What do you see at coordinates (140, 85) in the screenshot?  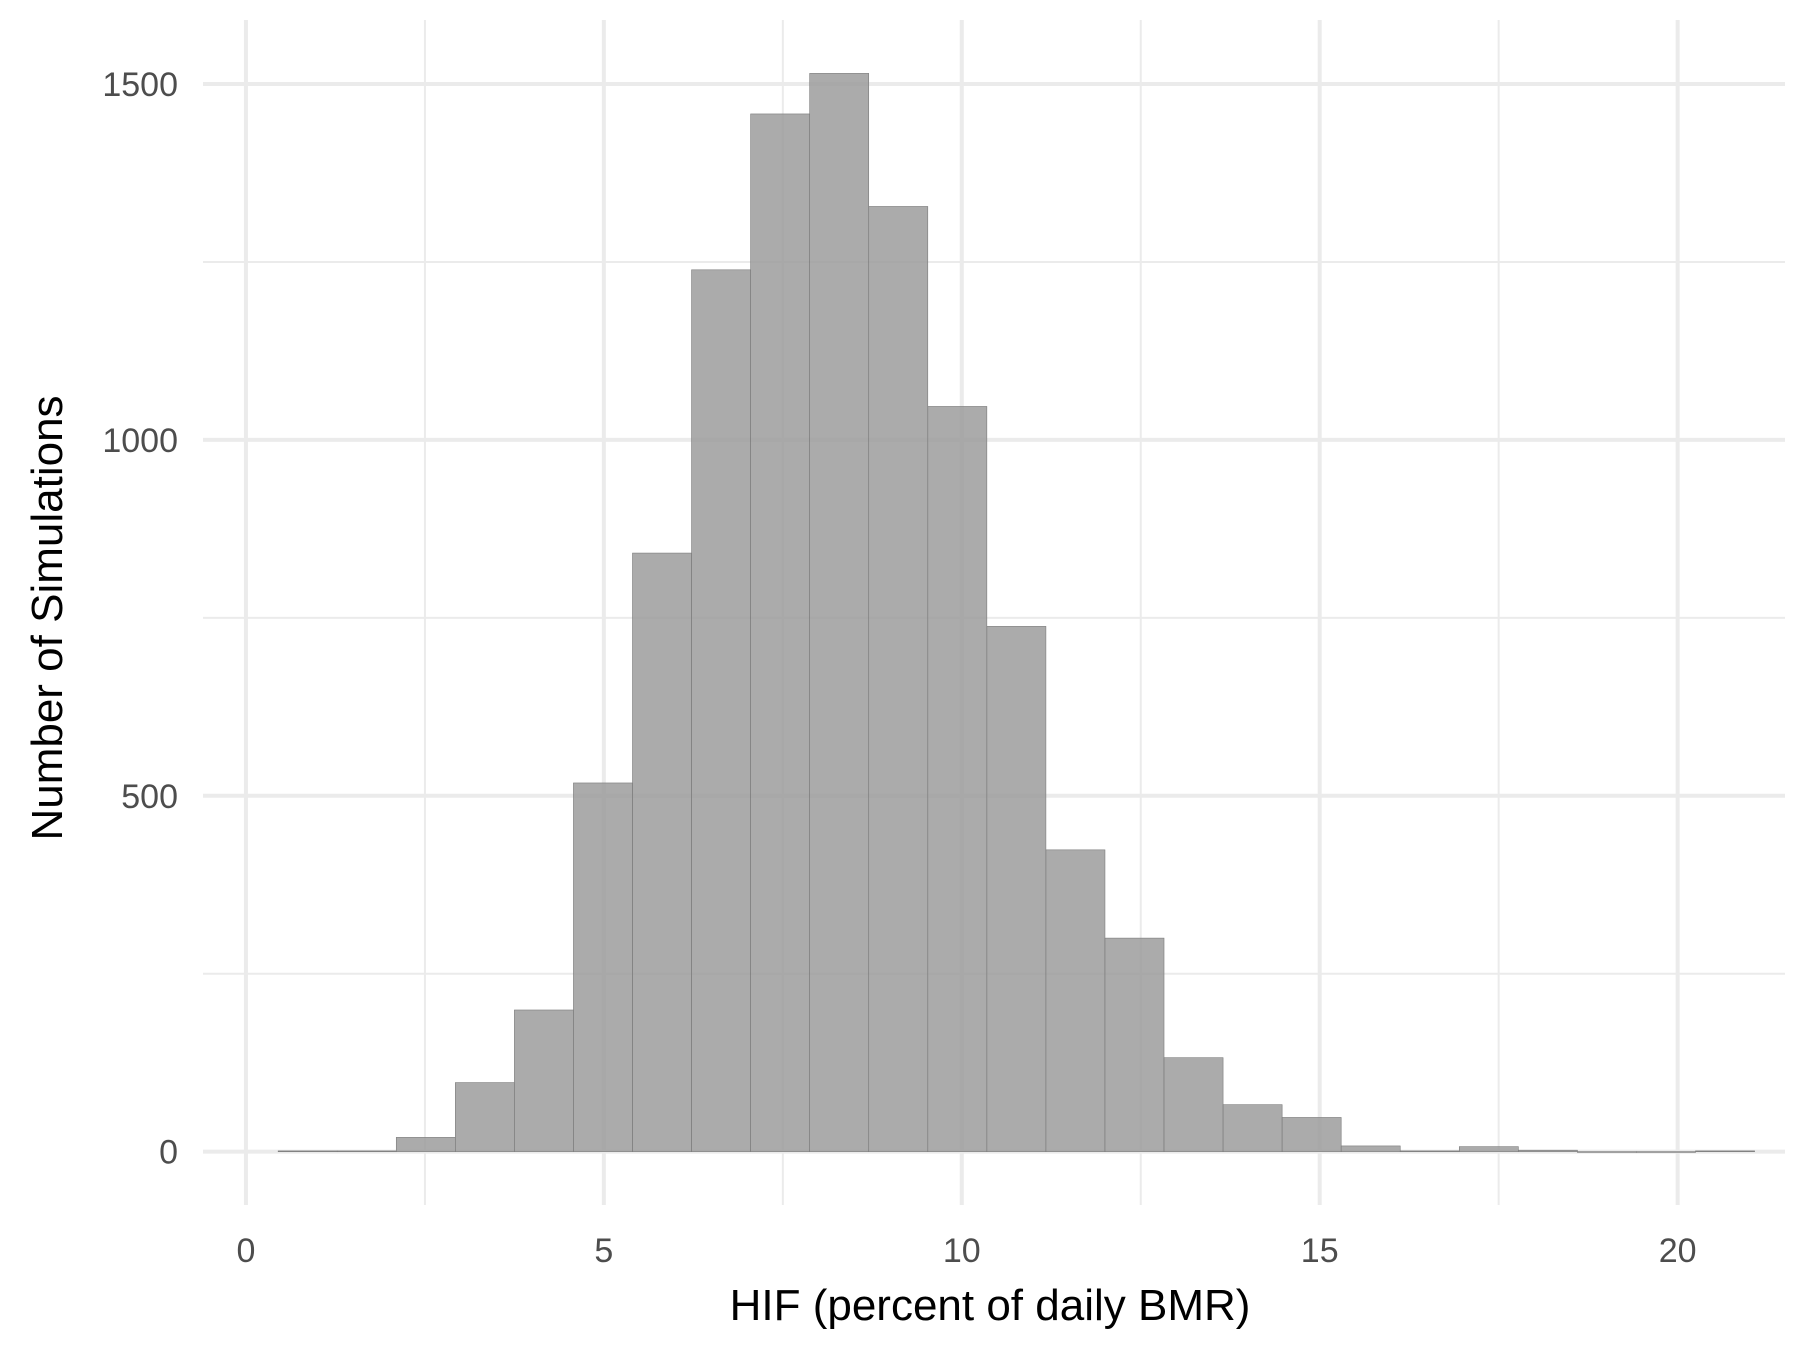 I see `y-tick-label: 1500` at bounding box center [140, 85].